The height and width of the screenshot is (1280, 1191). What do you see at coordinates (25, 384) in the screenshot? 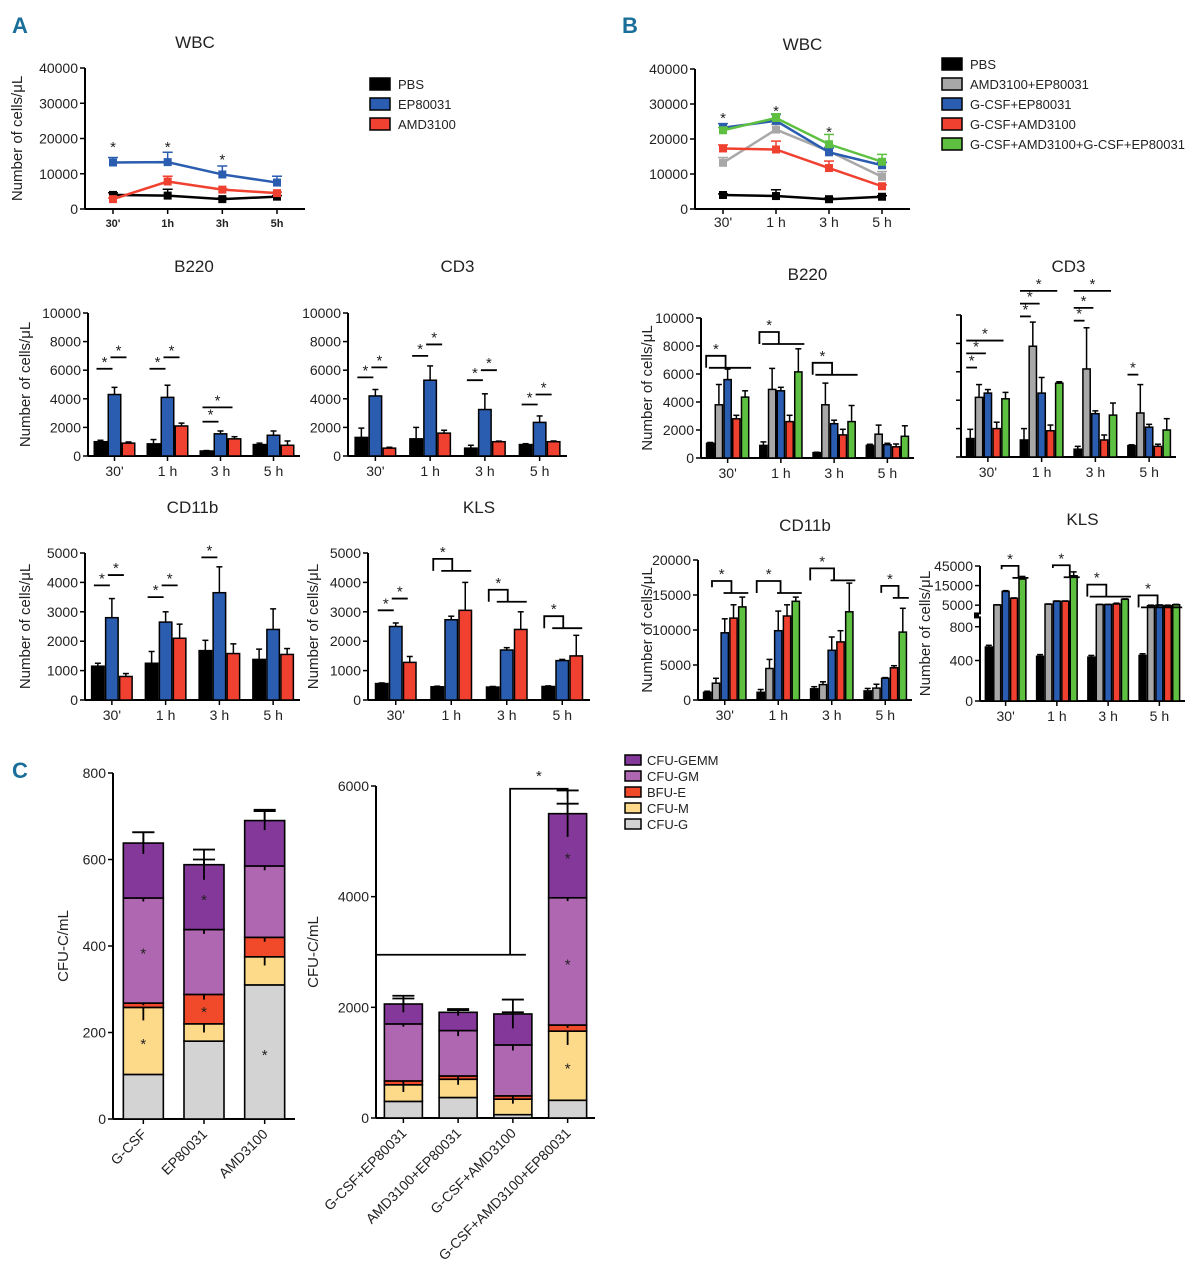
I see `y-axis-label: Number of cells/μL` at bounding box center [25, 384].